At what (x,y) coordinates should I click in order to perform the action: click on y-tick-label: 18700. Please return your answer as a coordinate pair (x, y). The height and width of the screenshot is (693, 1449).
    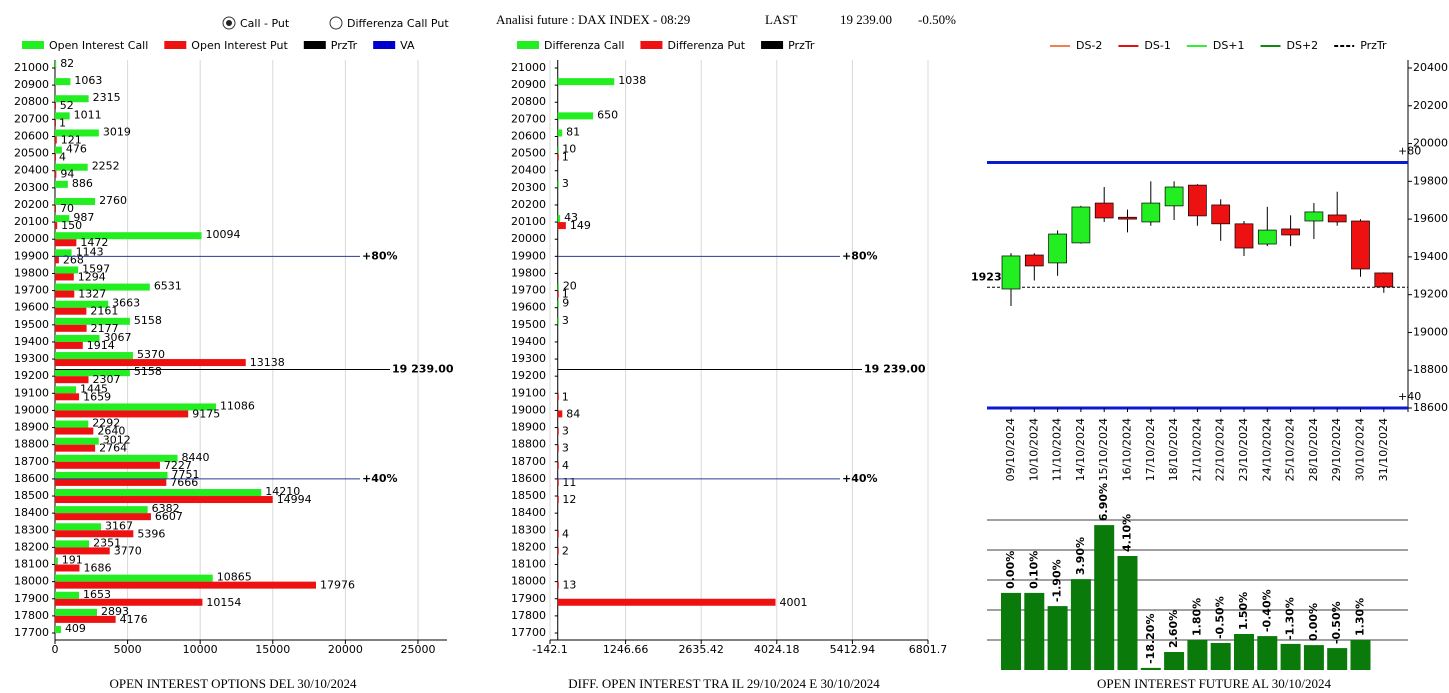
    Looking at the image, I should click on (31, 461).